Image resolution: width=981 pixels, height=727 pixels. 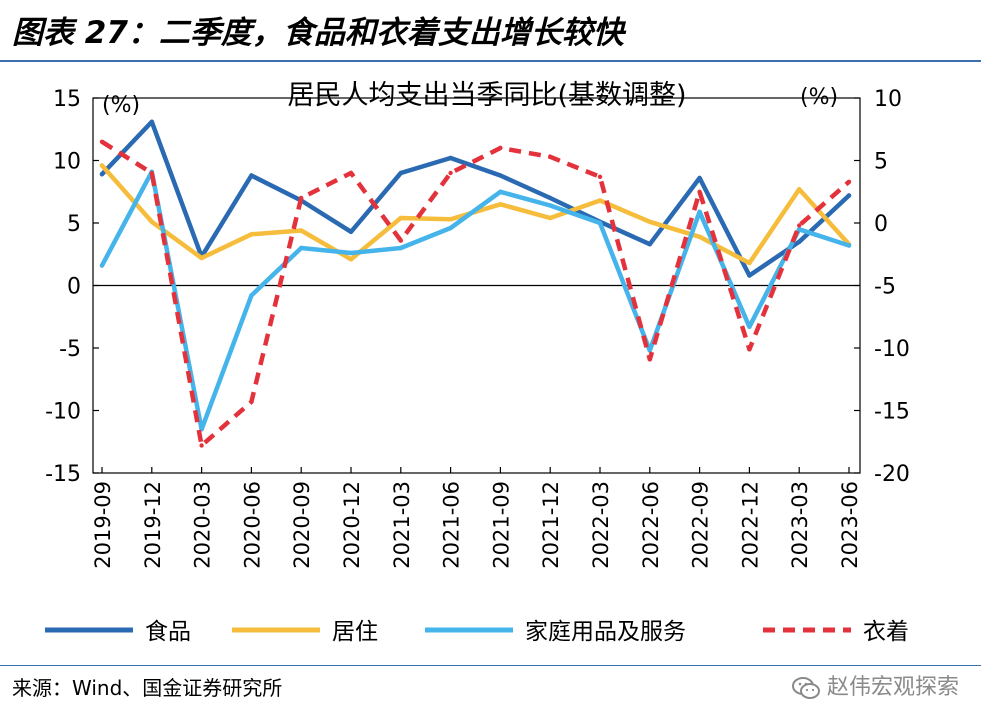 What do you see at coordinates (892, 412) in the screenshot?
I see `right-axis-tick-label: -15` at bounding box center [892, 412].